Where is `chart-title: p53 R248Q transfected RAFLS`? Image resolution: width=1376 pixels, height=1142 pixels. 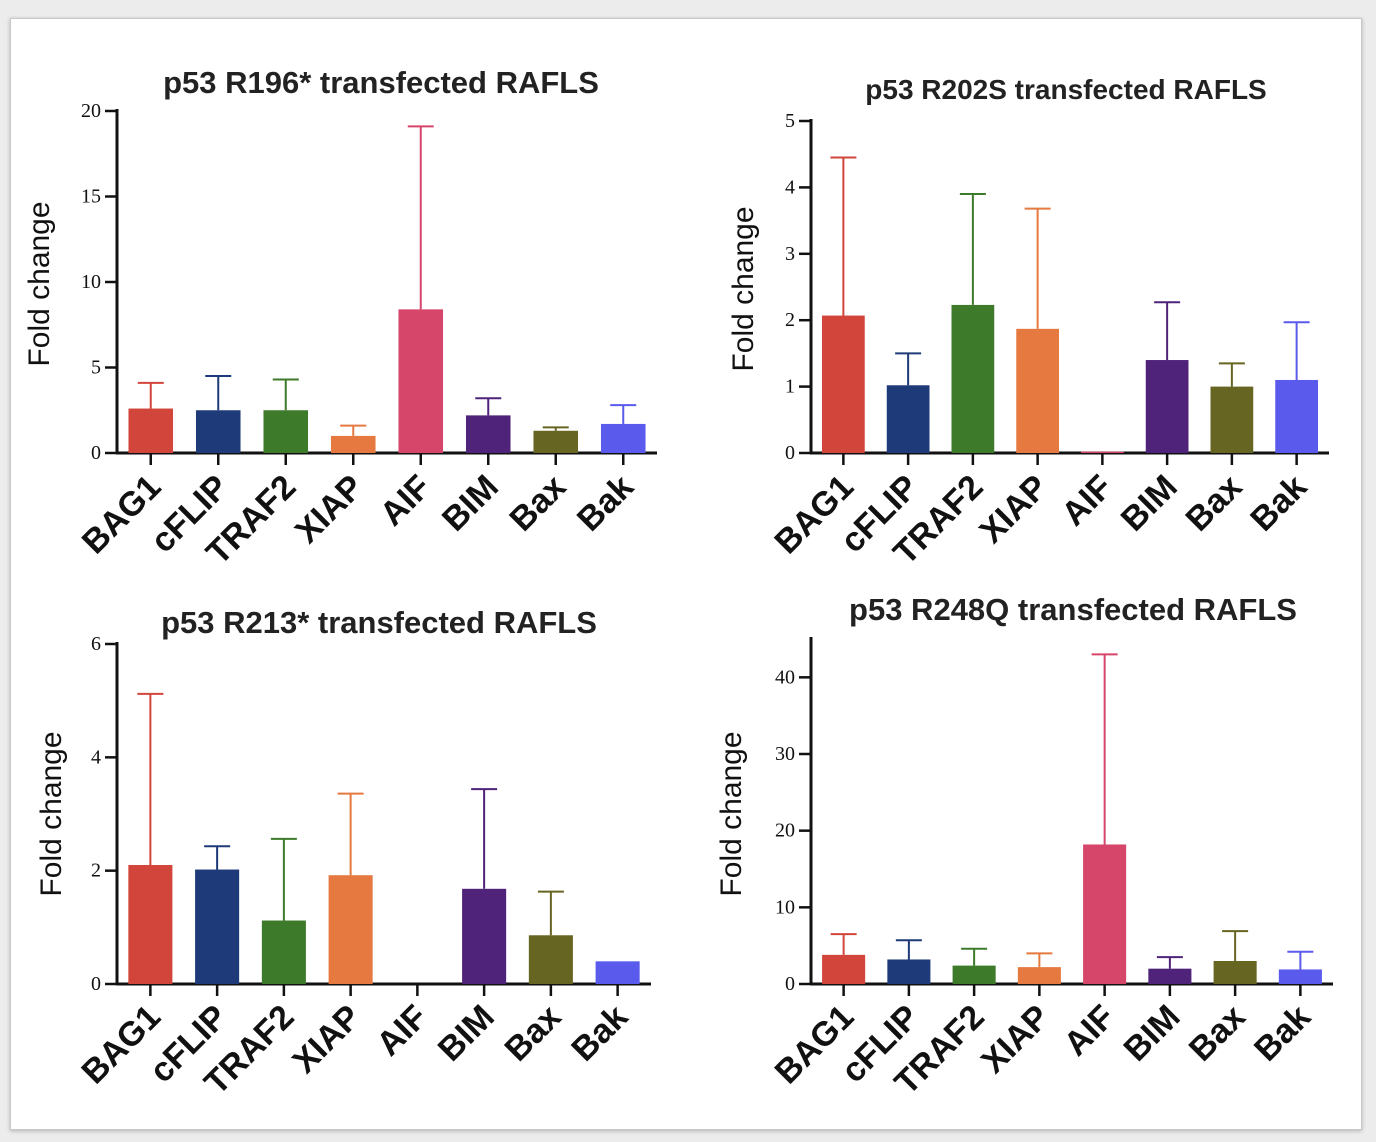
chart-title: p53 R248Q transfected RAFLS is located at coordinates (1073, 609).